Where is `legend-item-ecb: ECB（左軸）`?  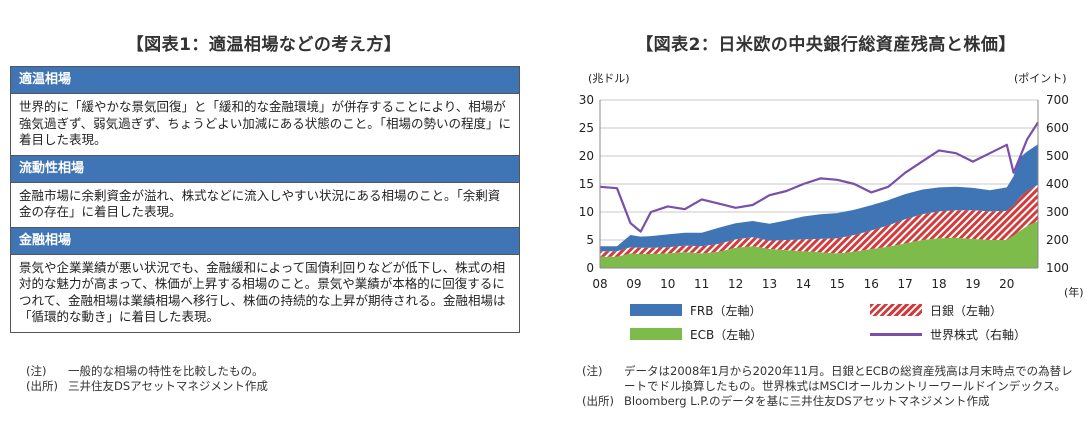 legend-item-ecb: ECB（左軸） is located at coordinates (696, 334).